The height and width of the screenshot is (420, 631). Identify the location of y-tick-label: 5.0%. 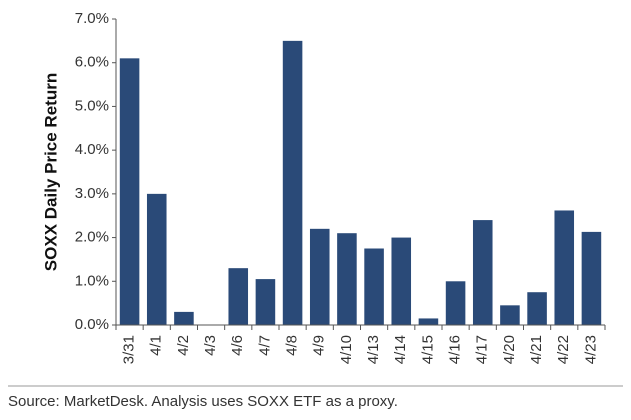
(92, 105).